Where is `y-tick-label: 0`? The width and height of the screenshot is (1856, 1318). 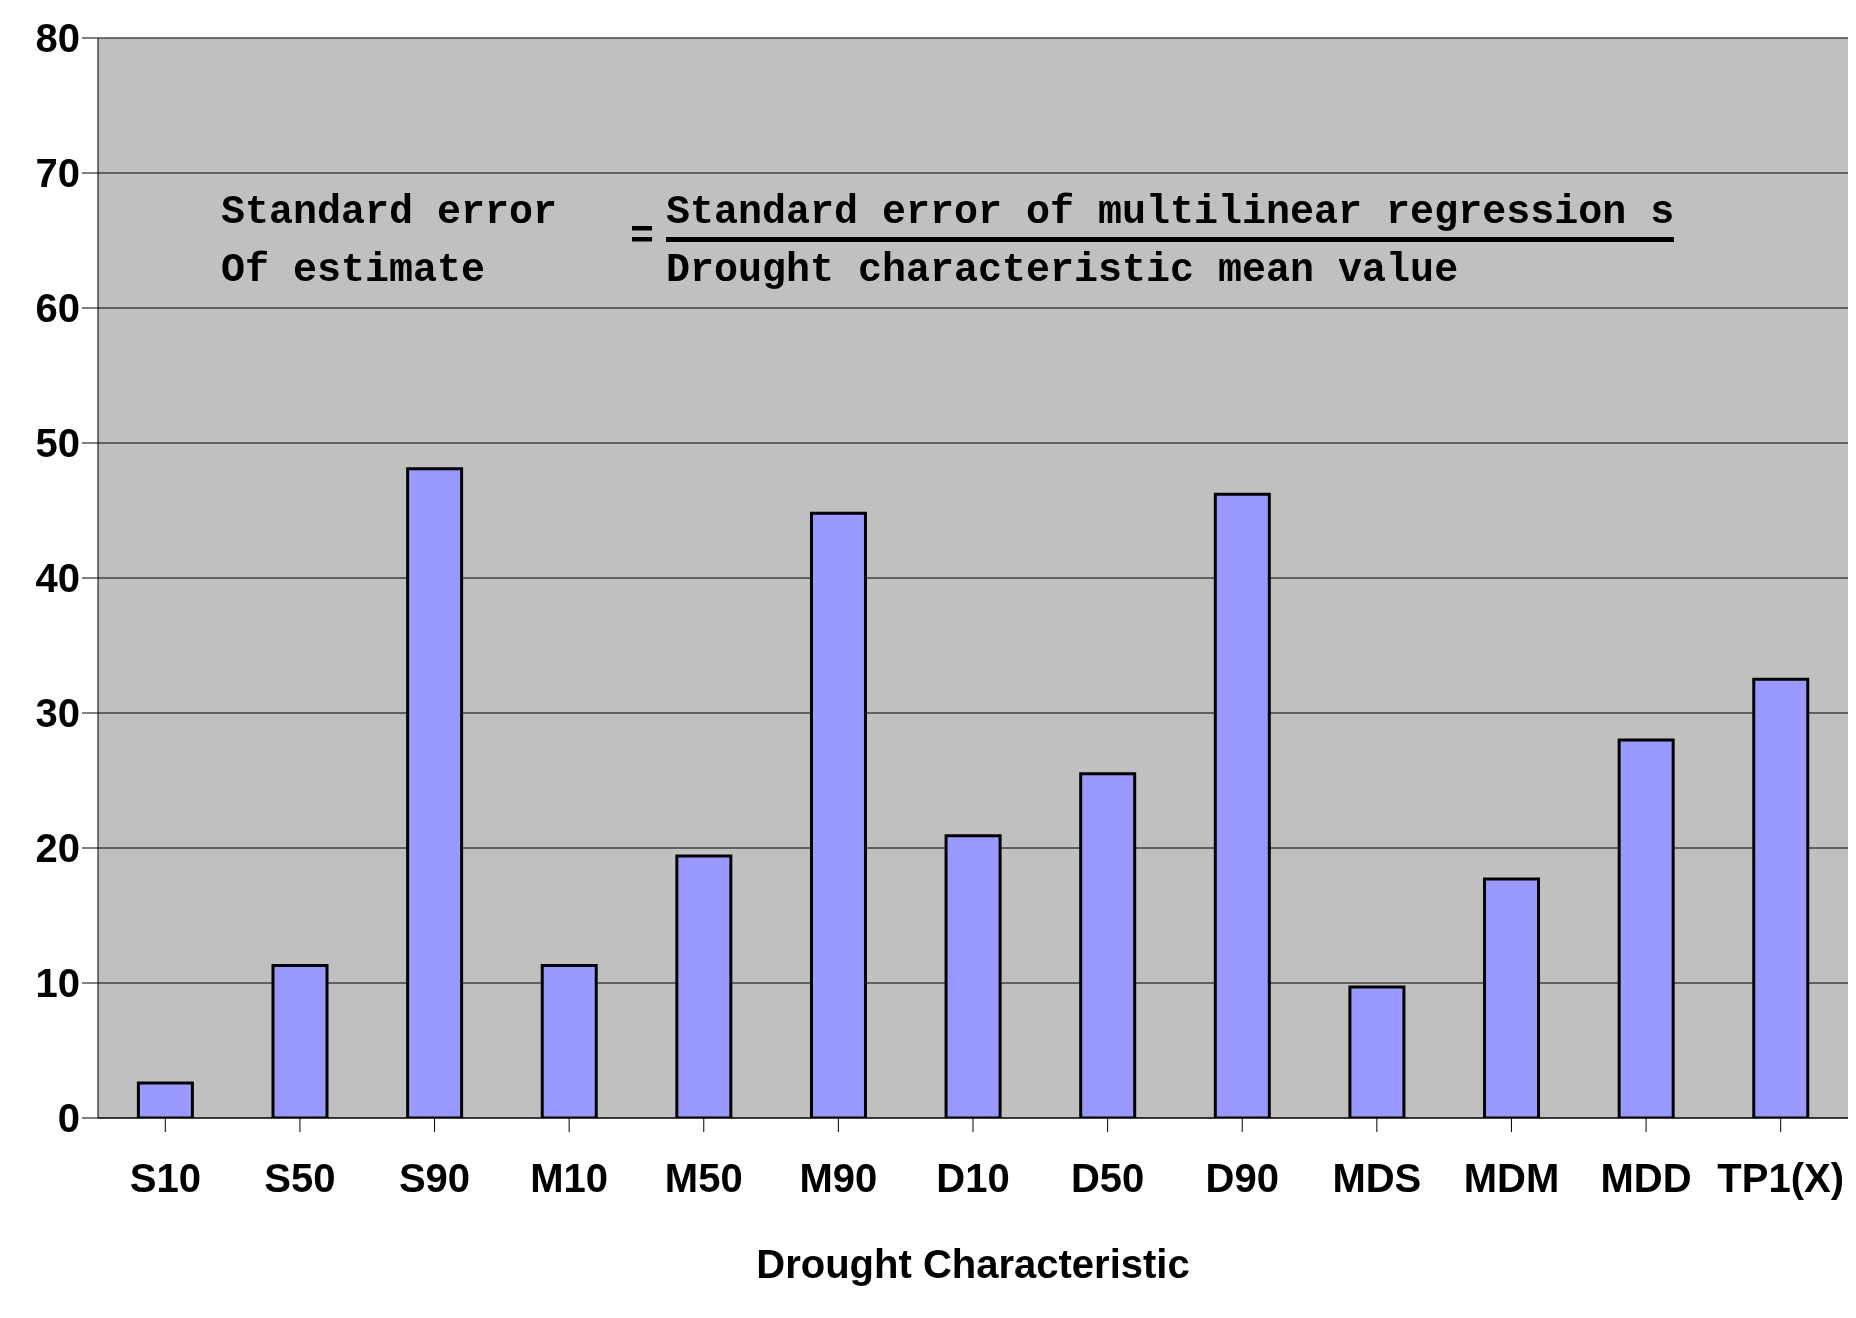
y-tick-label: 0 is located at coordinates (68, 1118).